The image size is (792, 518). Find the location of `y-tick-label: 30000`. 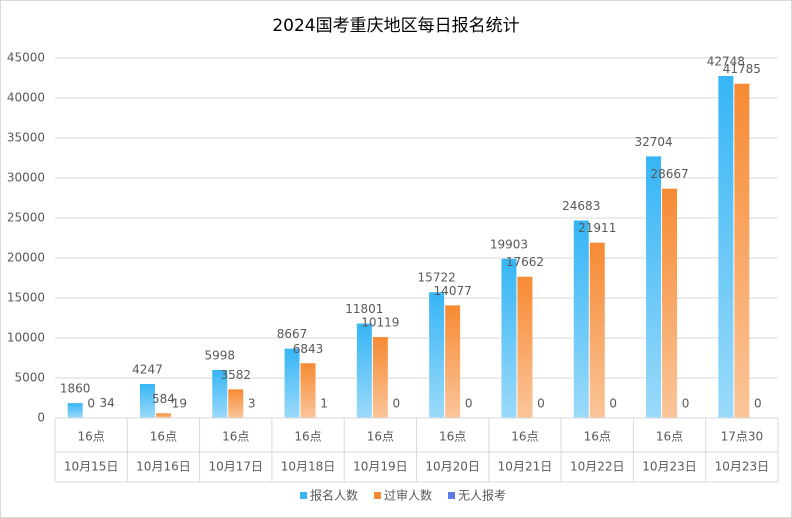

y-tick-label: 30000 is located at coordinates (26, 178).